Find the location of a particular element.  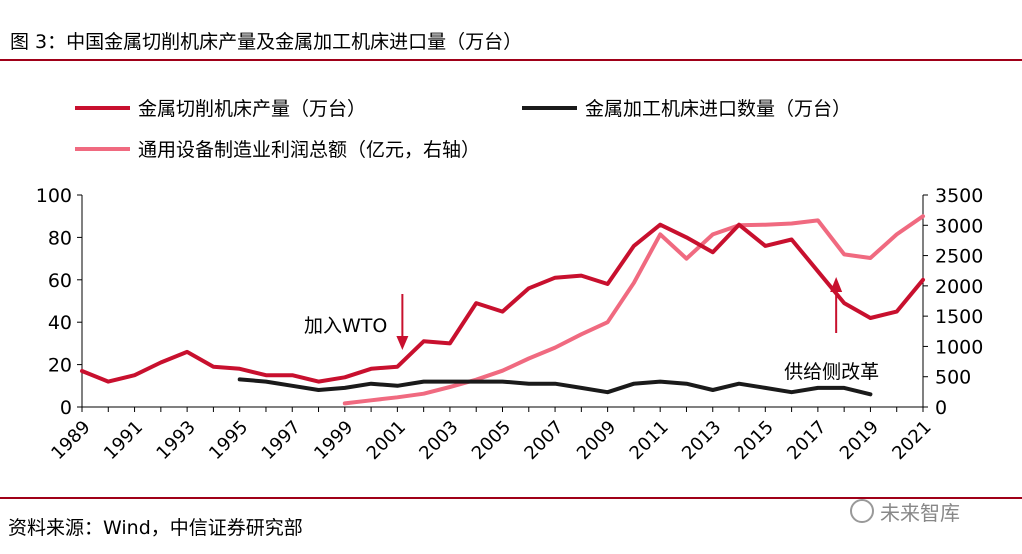

annotation-reform-label: 供给侧改革 is located at coordinates (831, 372).